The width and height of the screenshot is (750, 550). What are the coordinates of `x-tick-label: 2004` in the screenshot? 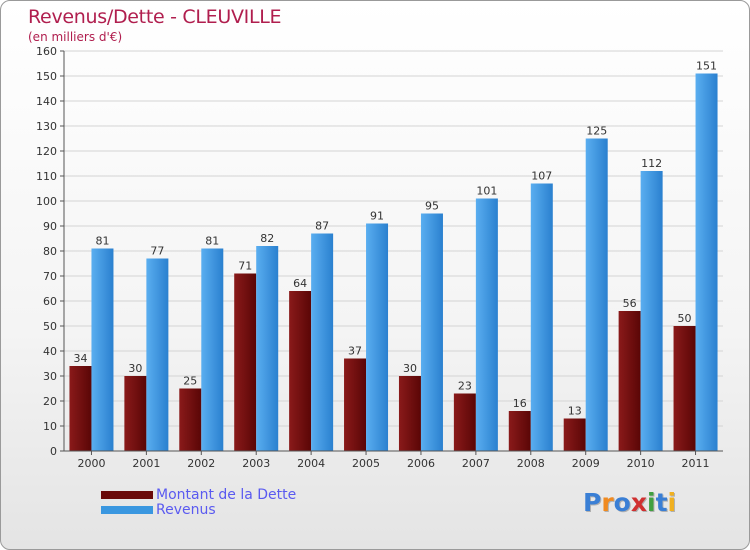 It's located at (311, 463).